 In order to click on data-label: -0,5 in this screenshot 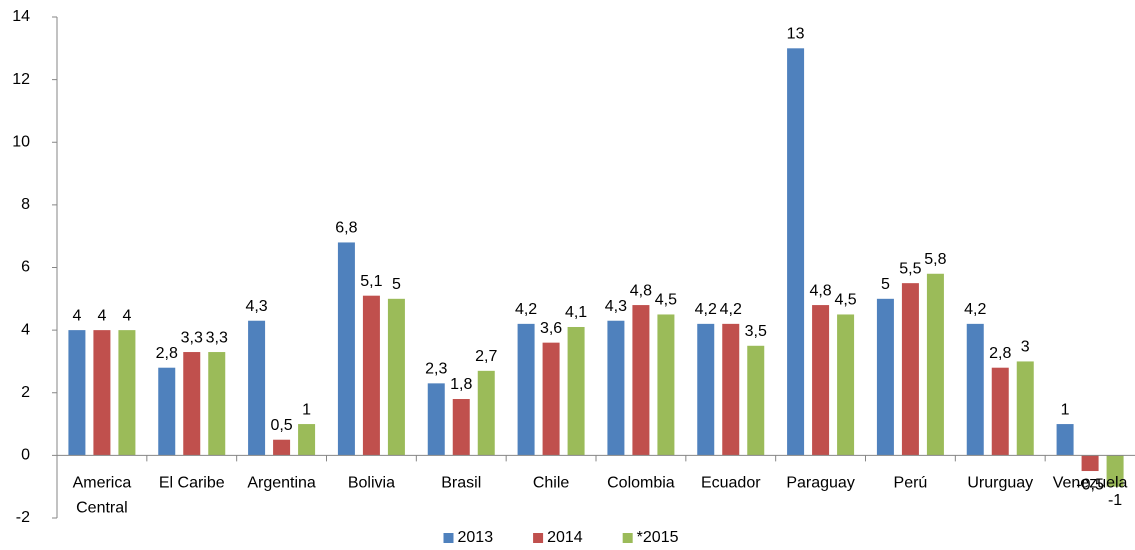, I will do `click(1090, 484)`.